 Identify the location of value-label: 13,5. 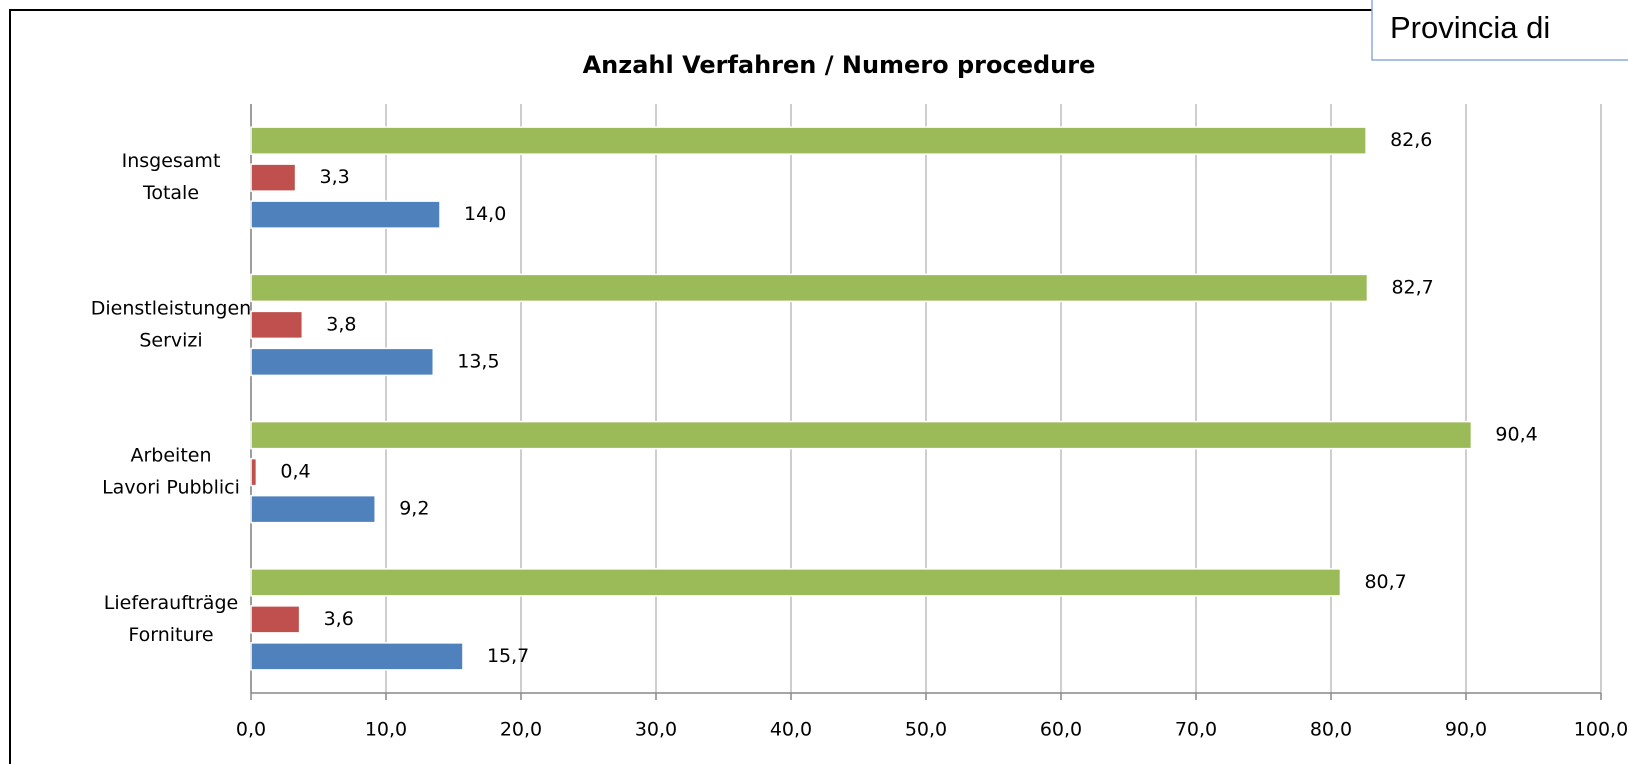
(478, 361).